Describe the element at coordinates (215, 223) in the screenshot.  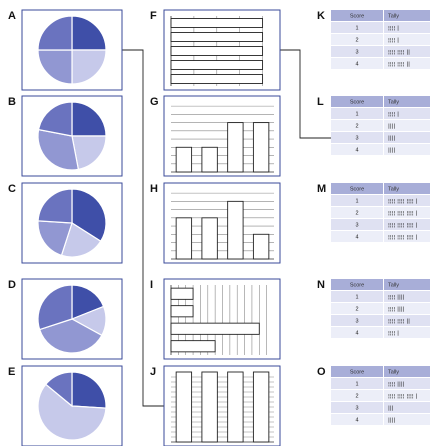
I see `bar-panel-h: H` at that location.